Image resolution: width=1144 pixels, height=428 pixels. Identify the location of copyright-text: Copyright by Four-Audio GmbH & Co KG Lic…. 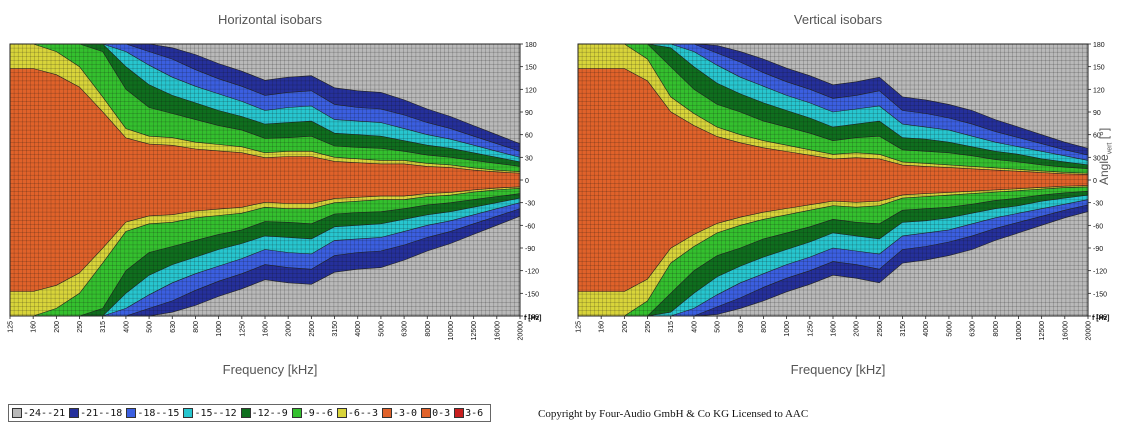
(673, 414).